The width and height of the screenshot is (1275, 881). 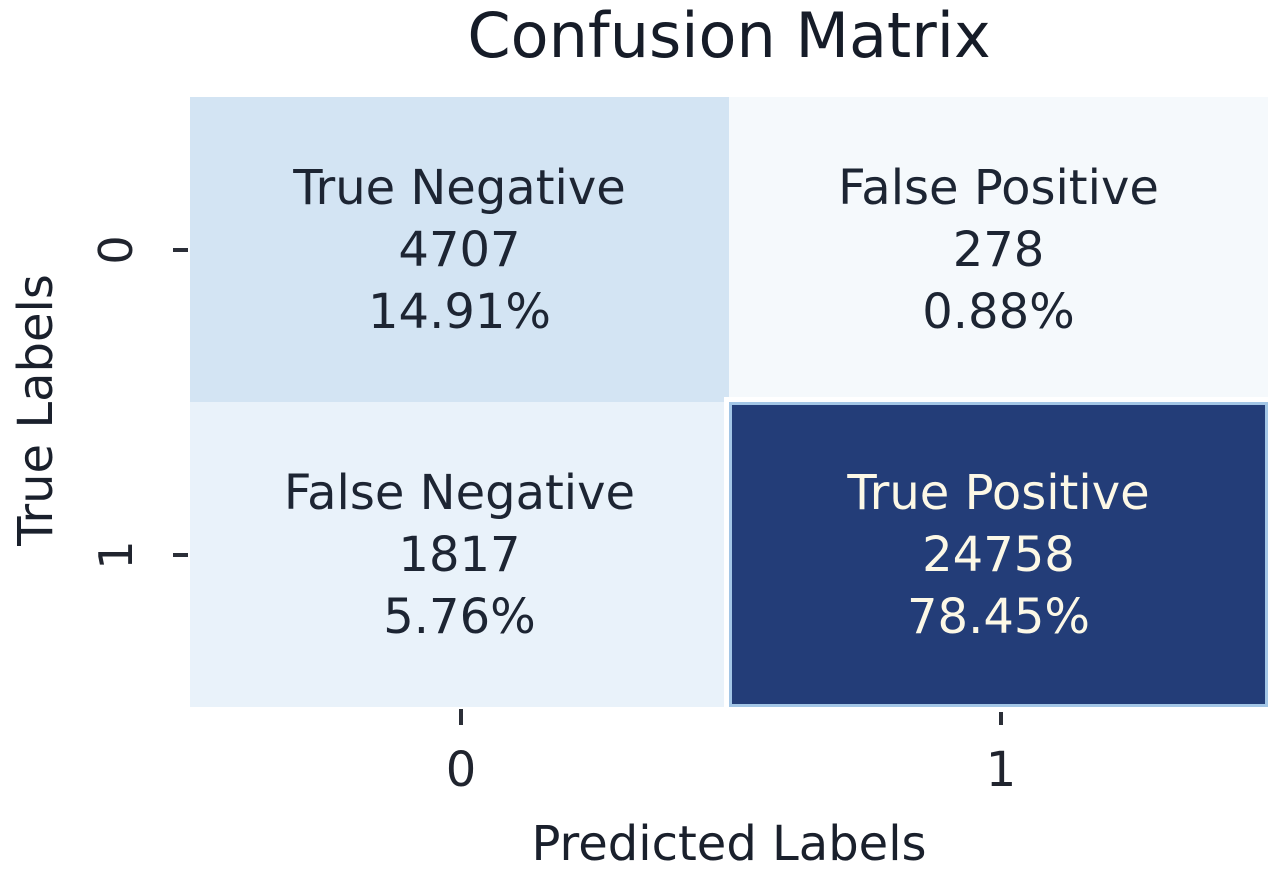 I want to click on cell-count: 1817, so click(x=459, y=554).